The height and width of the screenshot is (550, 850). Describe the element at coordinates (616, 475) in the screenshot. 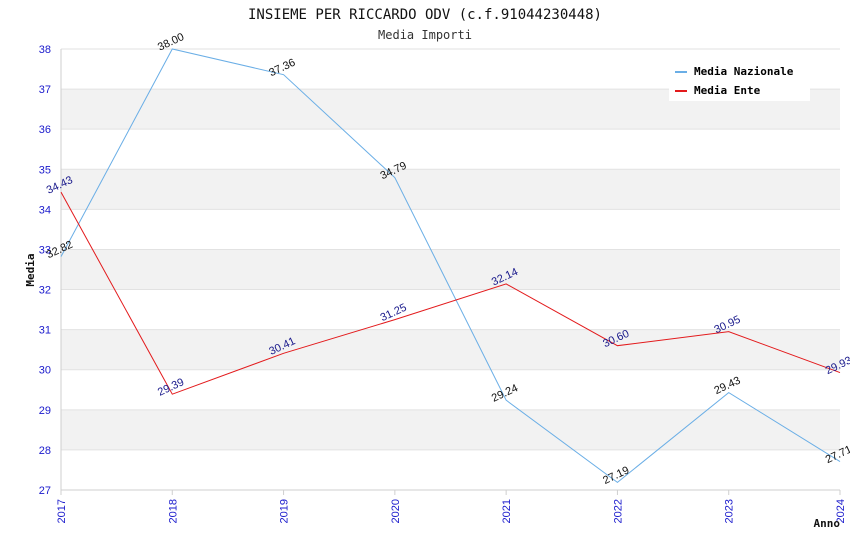

I see `data-label-media-nazionale: 27.19` at that location.